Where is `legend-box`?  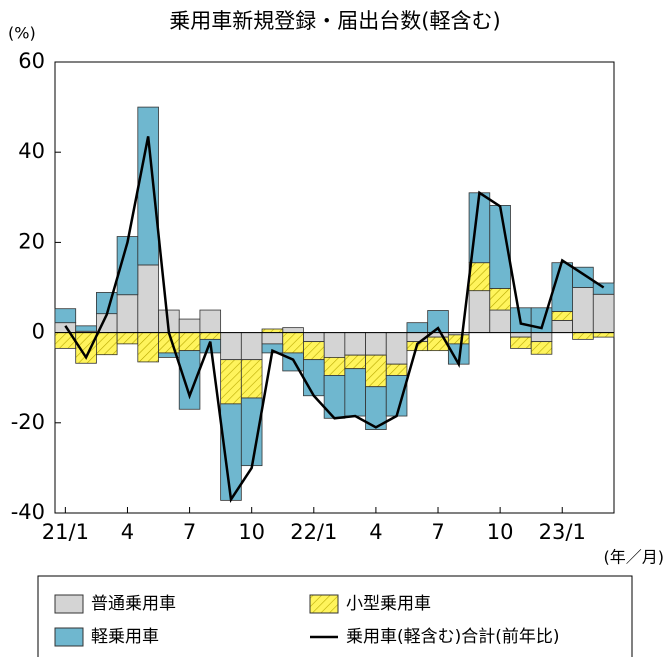
legend-box is located at coordinates (335, 616).